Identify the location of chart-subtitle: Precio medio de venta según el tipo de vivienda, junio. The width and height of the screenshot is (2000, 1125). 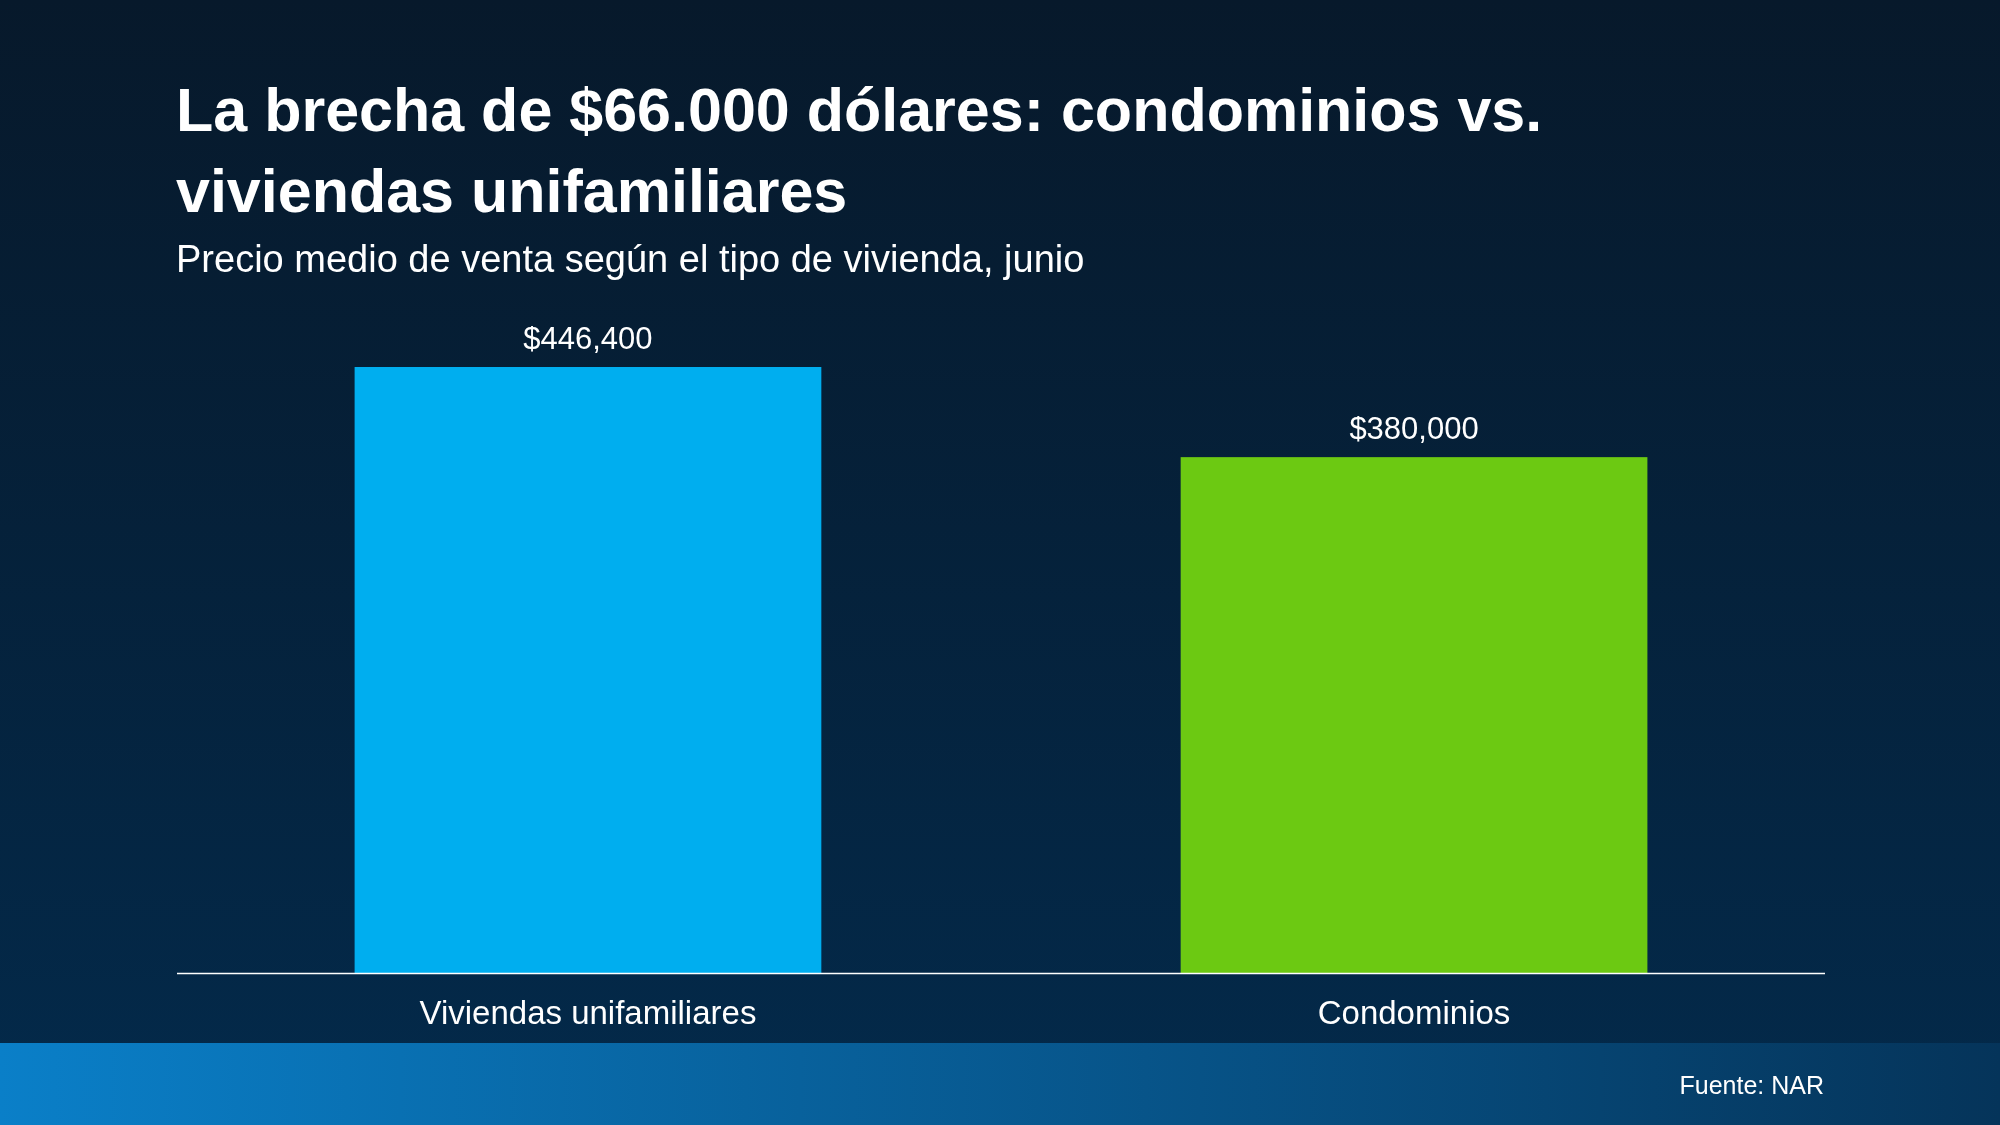
(630, 259).